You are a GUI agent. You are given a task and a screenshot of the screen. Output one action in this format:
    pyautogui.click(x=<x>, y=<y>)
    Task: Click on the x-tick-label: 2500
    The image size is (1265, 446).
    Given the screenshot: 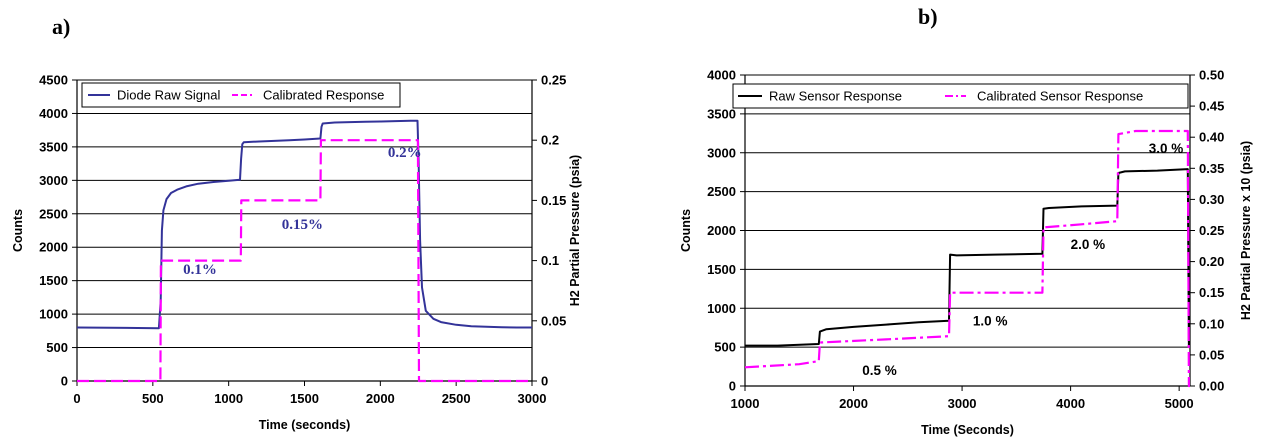 What is the action you would take?
    pyautogui.click(x=456, y=398)
    